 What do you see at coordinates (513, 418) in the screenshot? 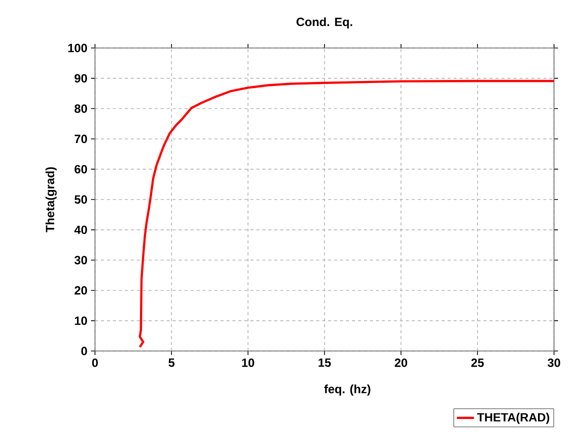
I see `legend-label: THETA(RAD)` at bounding box center [513, 418].